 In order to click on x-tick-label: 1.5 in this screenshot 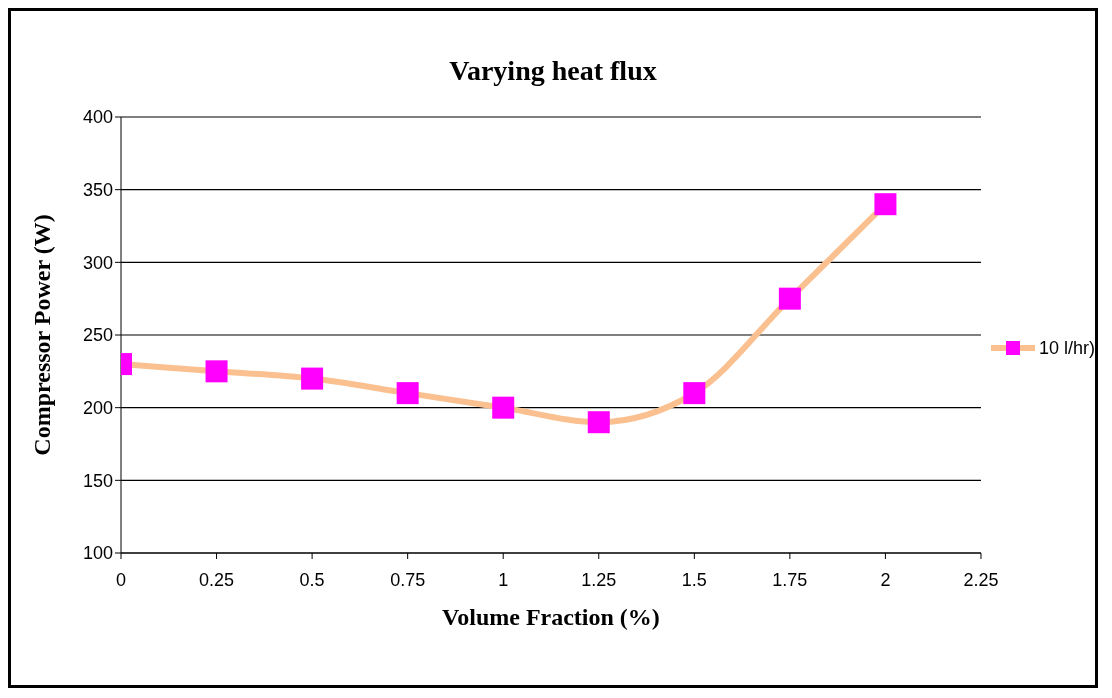, I will do `click(694, 579)`.